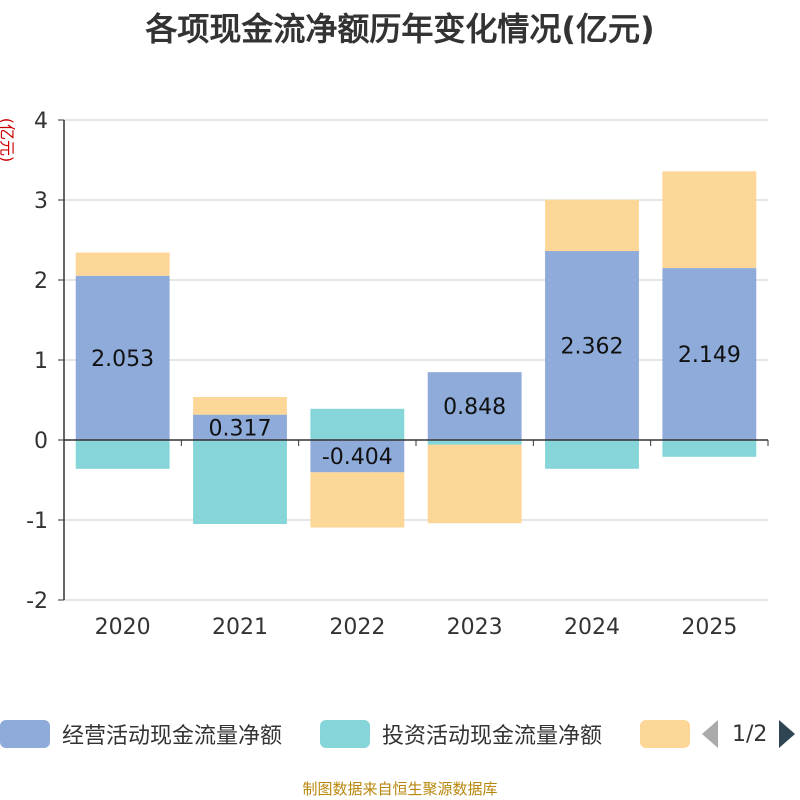  I want to click on data-label: 0.317, so click(240, 428).